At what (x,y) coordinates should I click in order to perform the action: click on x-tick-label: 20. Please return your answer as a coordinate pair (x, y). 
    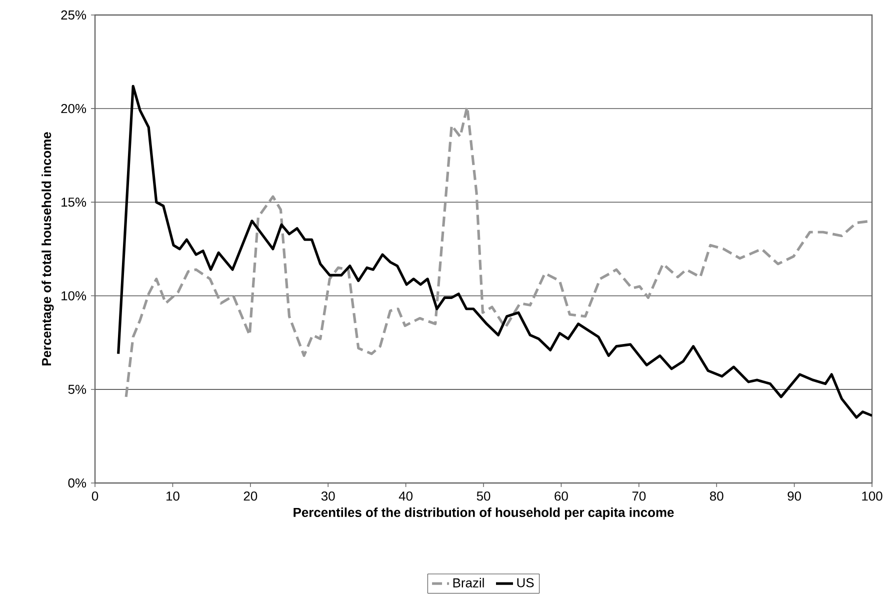
    Looking at the image, I should click on (251, 496).